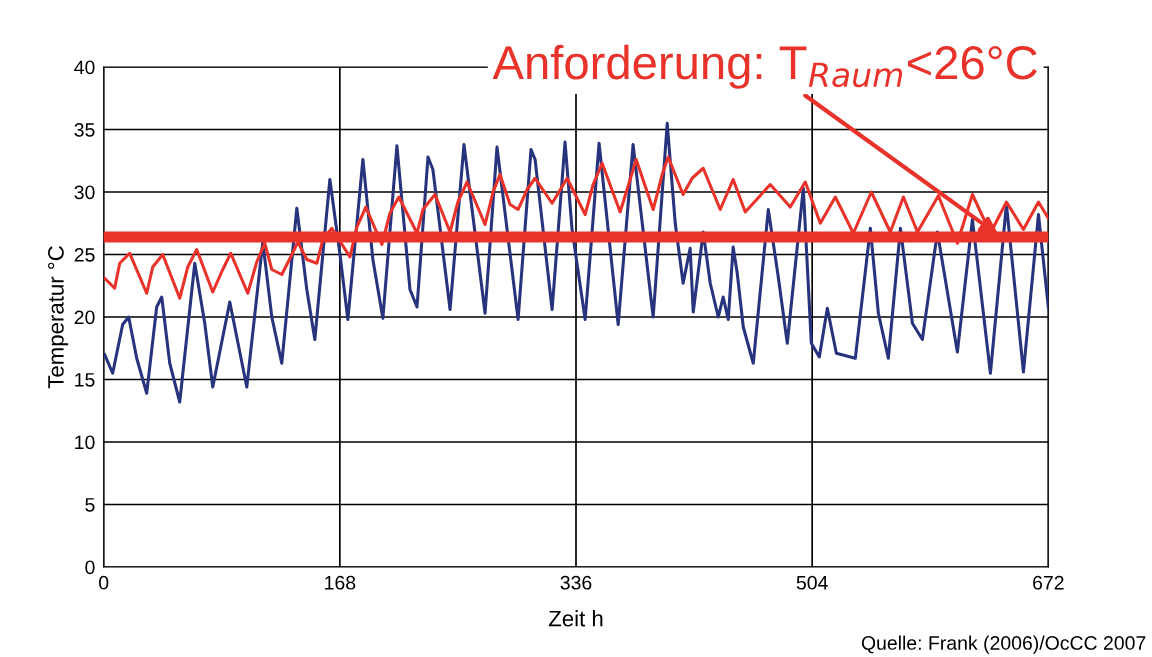 The image size is (1152, 657). Describe the element at coordinates (90, 567) in the screenshot. I see `y-tick-label: 0` at that location.